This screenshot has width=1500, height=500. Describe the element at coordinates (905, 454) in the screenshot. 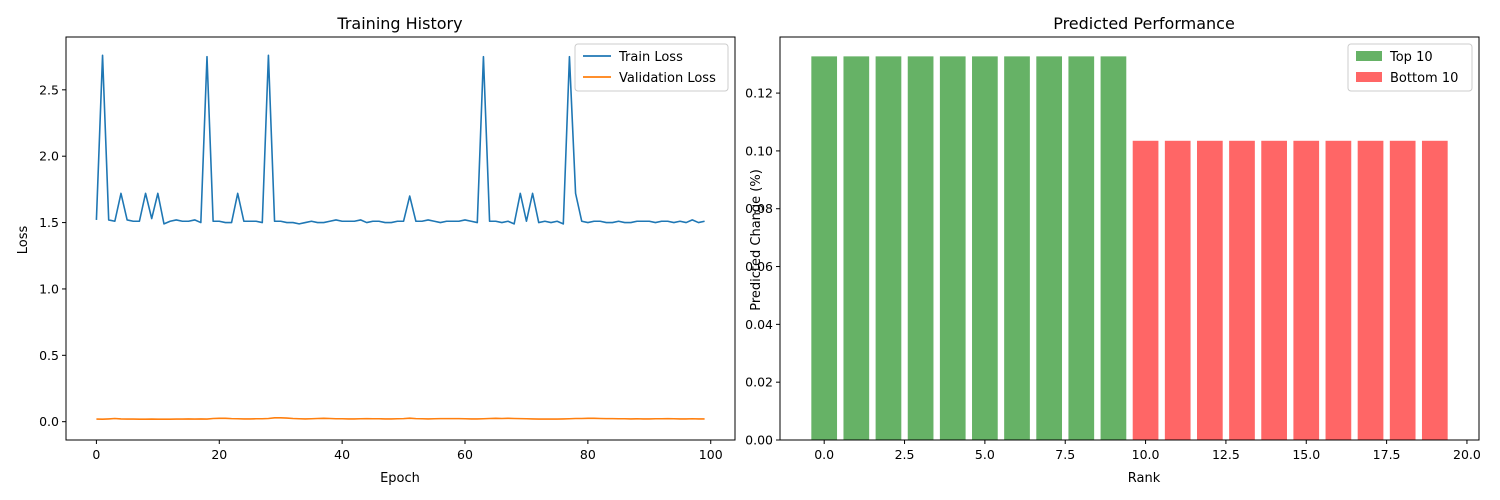

I see `x-tick-label: 2.5` at that location.